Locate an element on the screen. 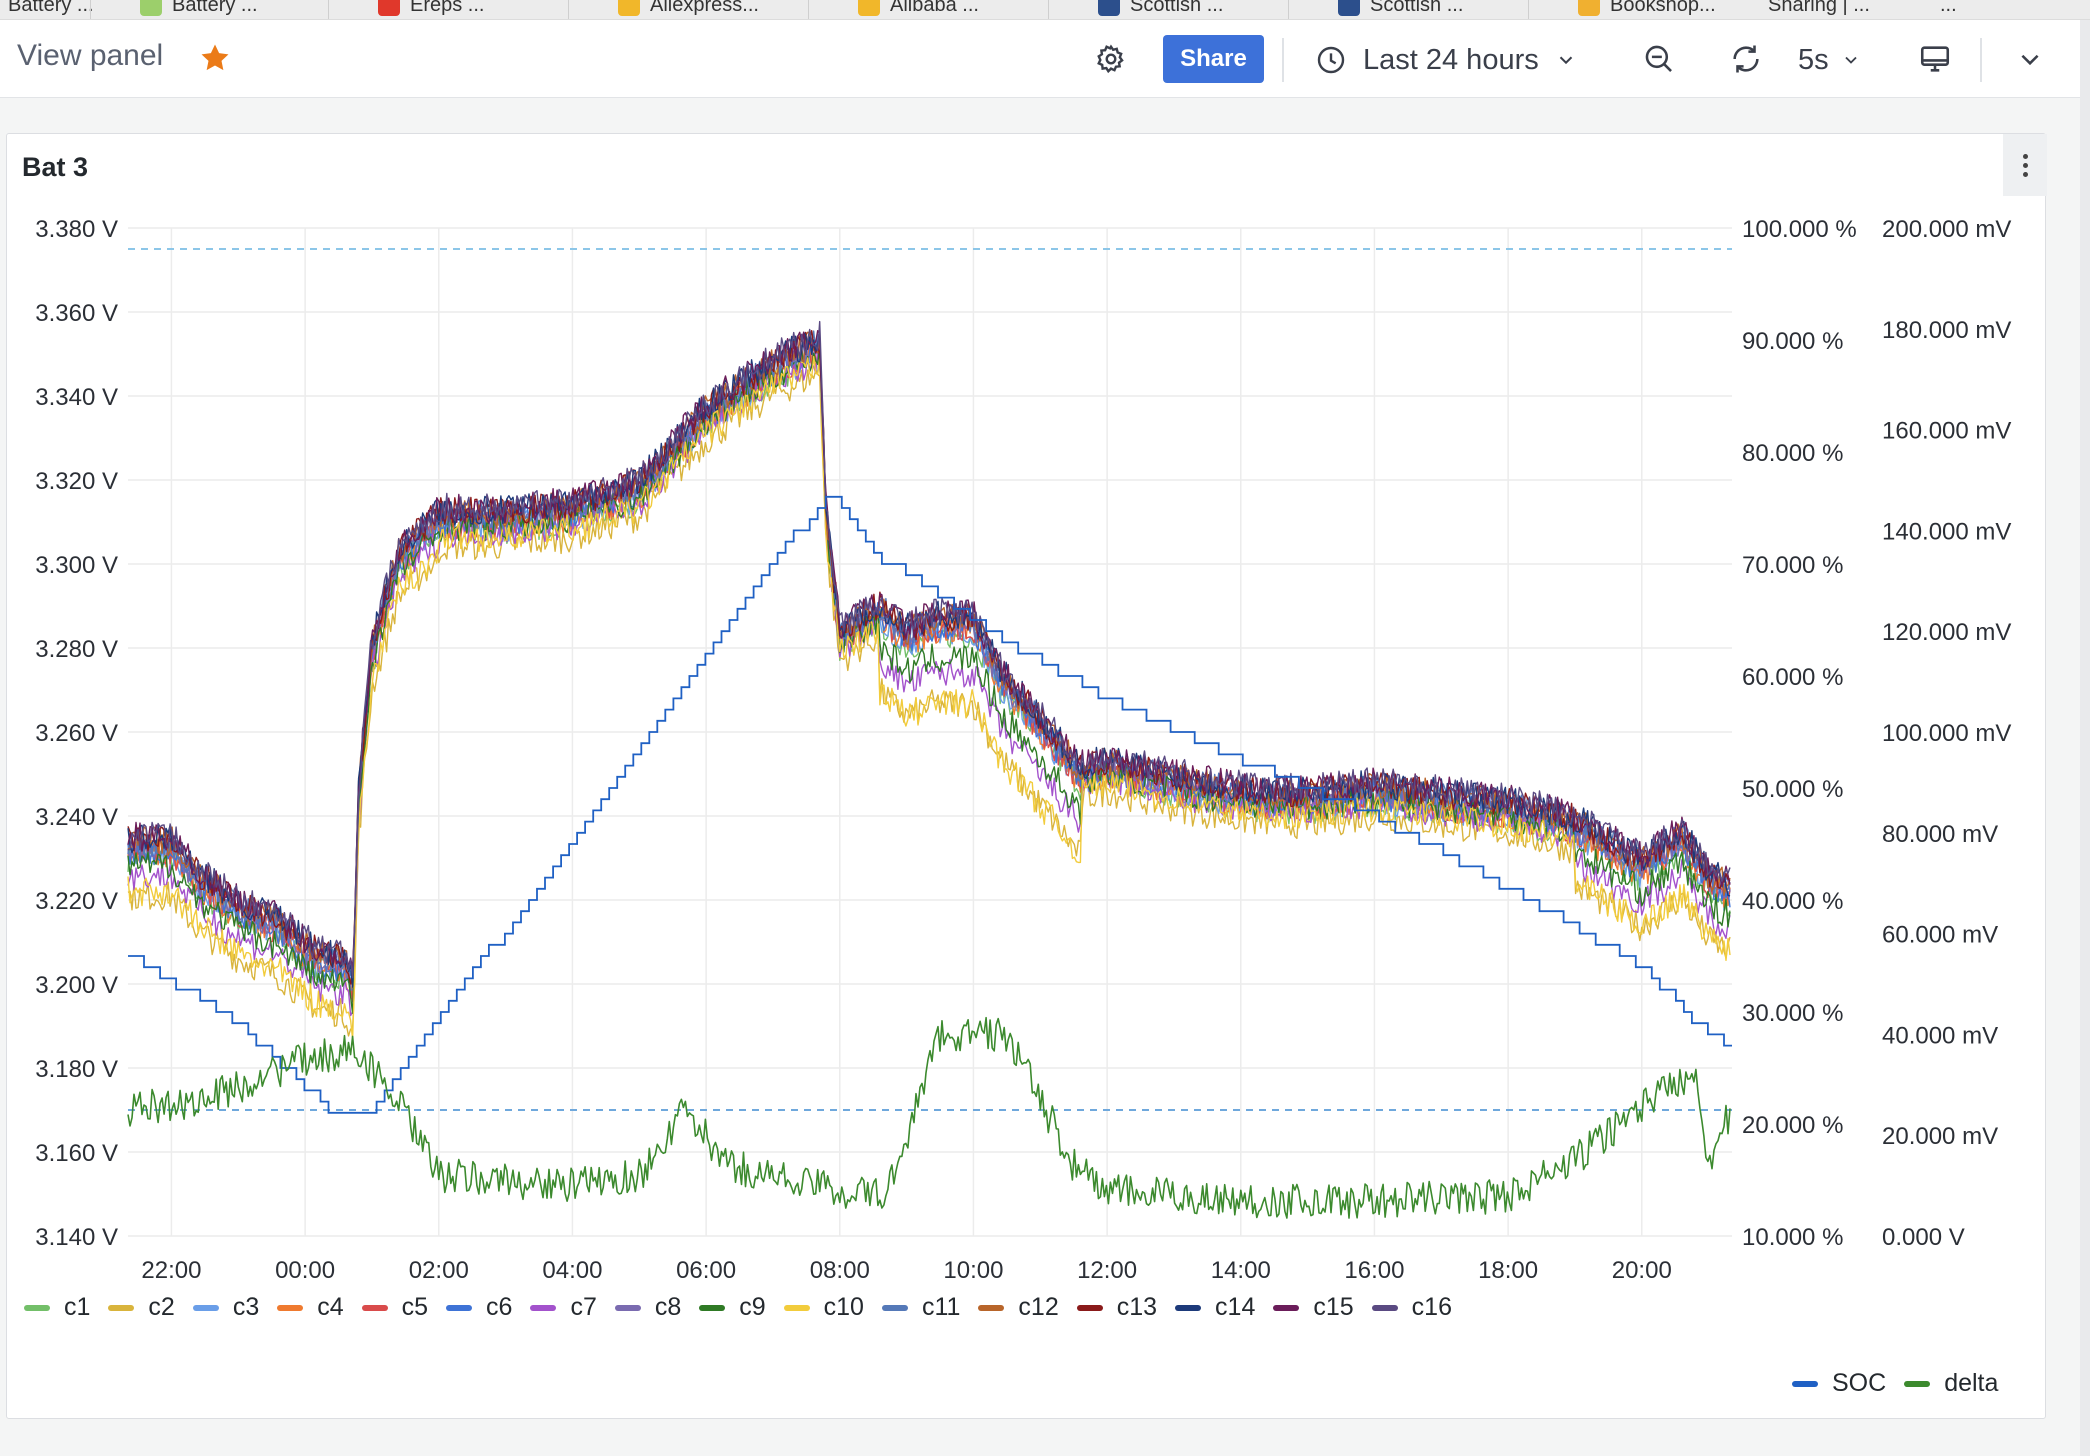 This screenshot has width=2090, height=1456. time-range-label: Last 24 hours is located at coordinates (1451, 59).